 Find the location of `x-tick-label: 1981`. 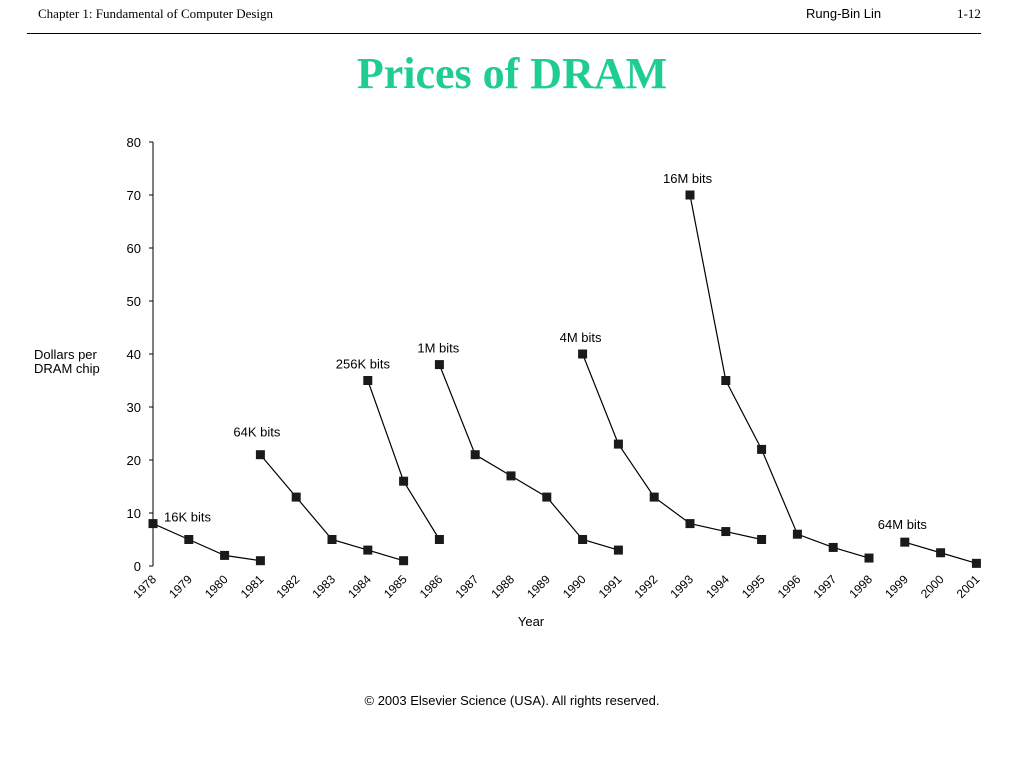

x-tick-label: 1981 is located at coordinates (252, 586).